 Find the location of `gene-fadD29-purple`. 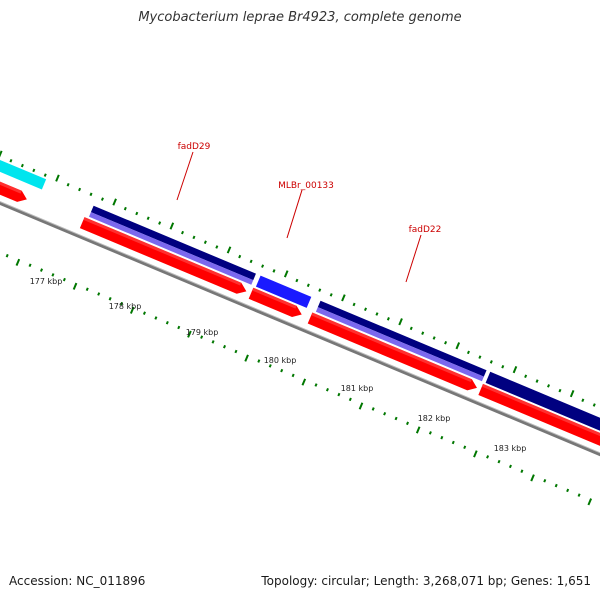

gene-fadD29-purple is located at coordinates (171, 248).